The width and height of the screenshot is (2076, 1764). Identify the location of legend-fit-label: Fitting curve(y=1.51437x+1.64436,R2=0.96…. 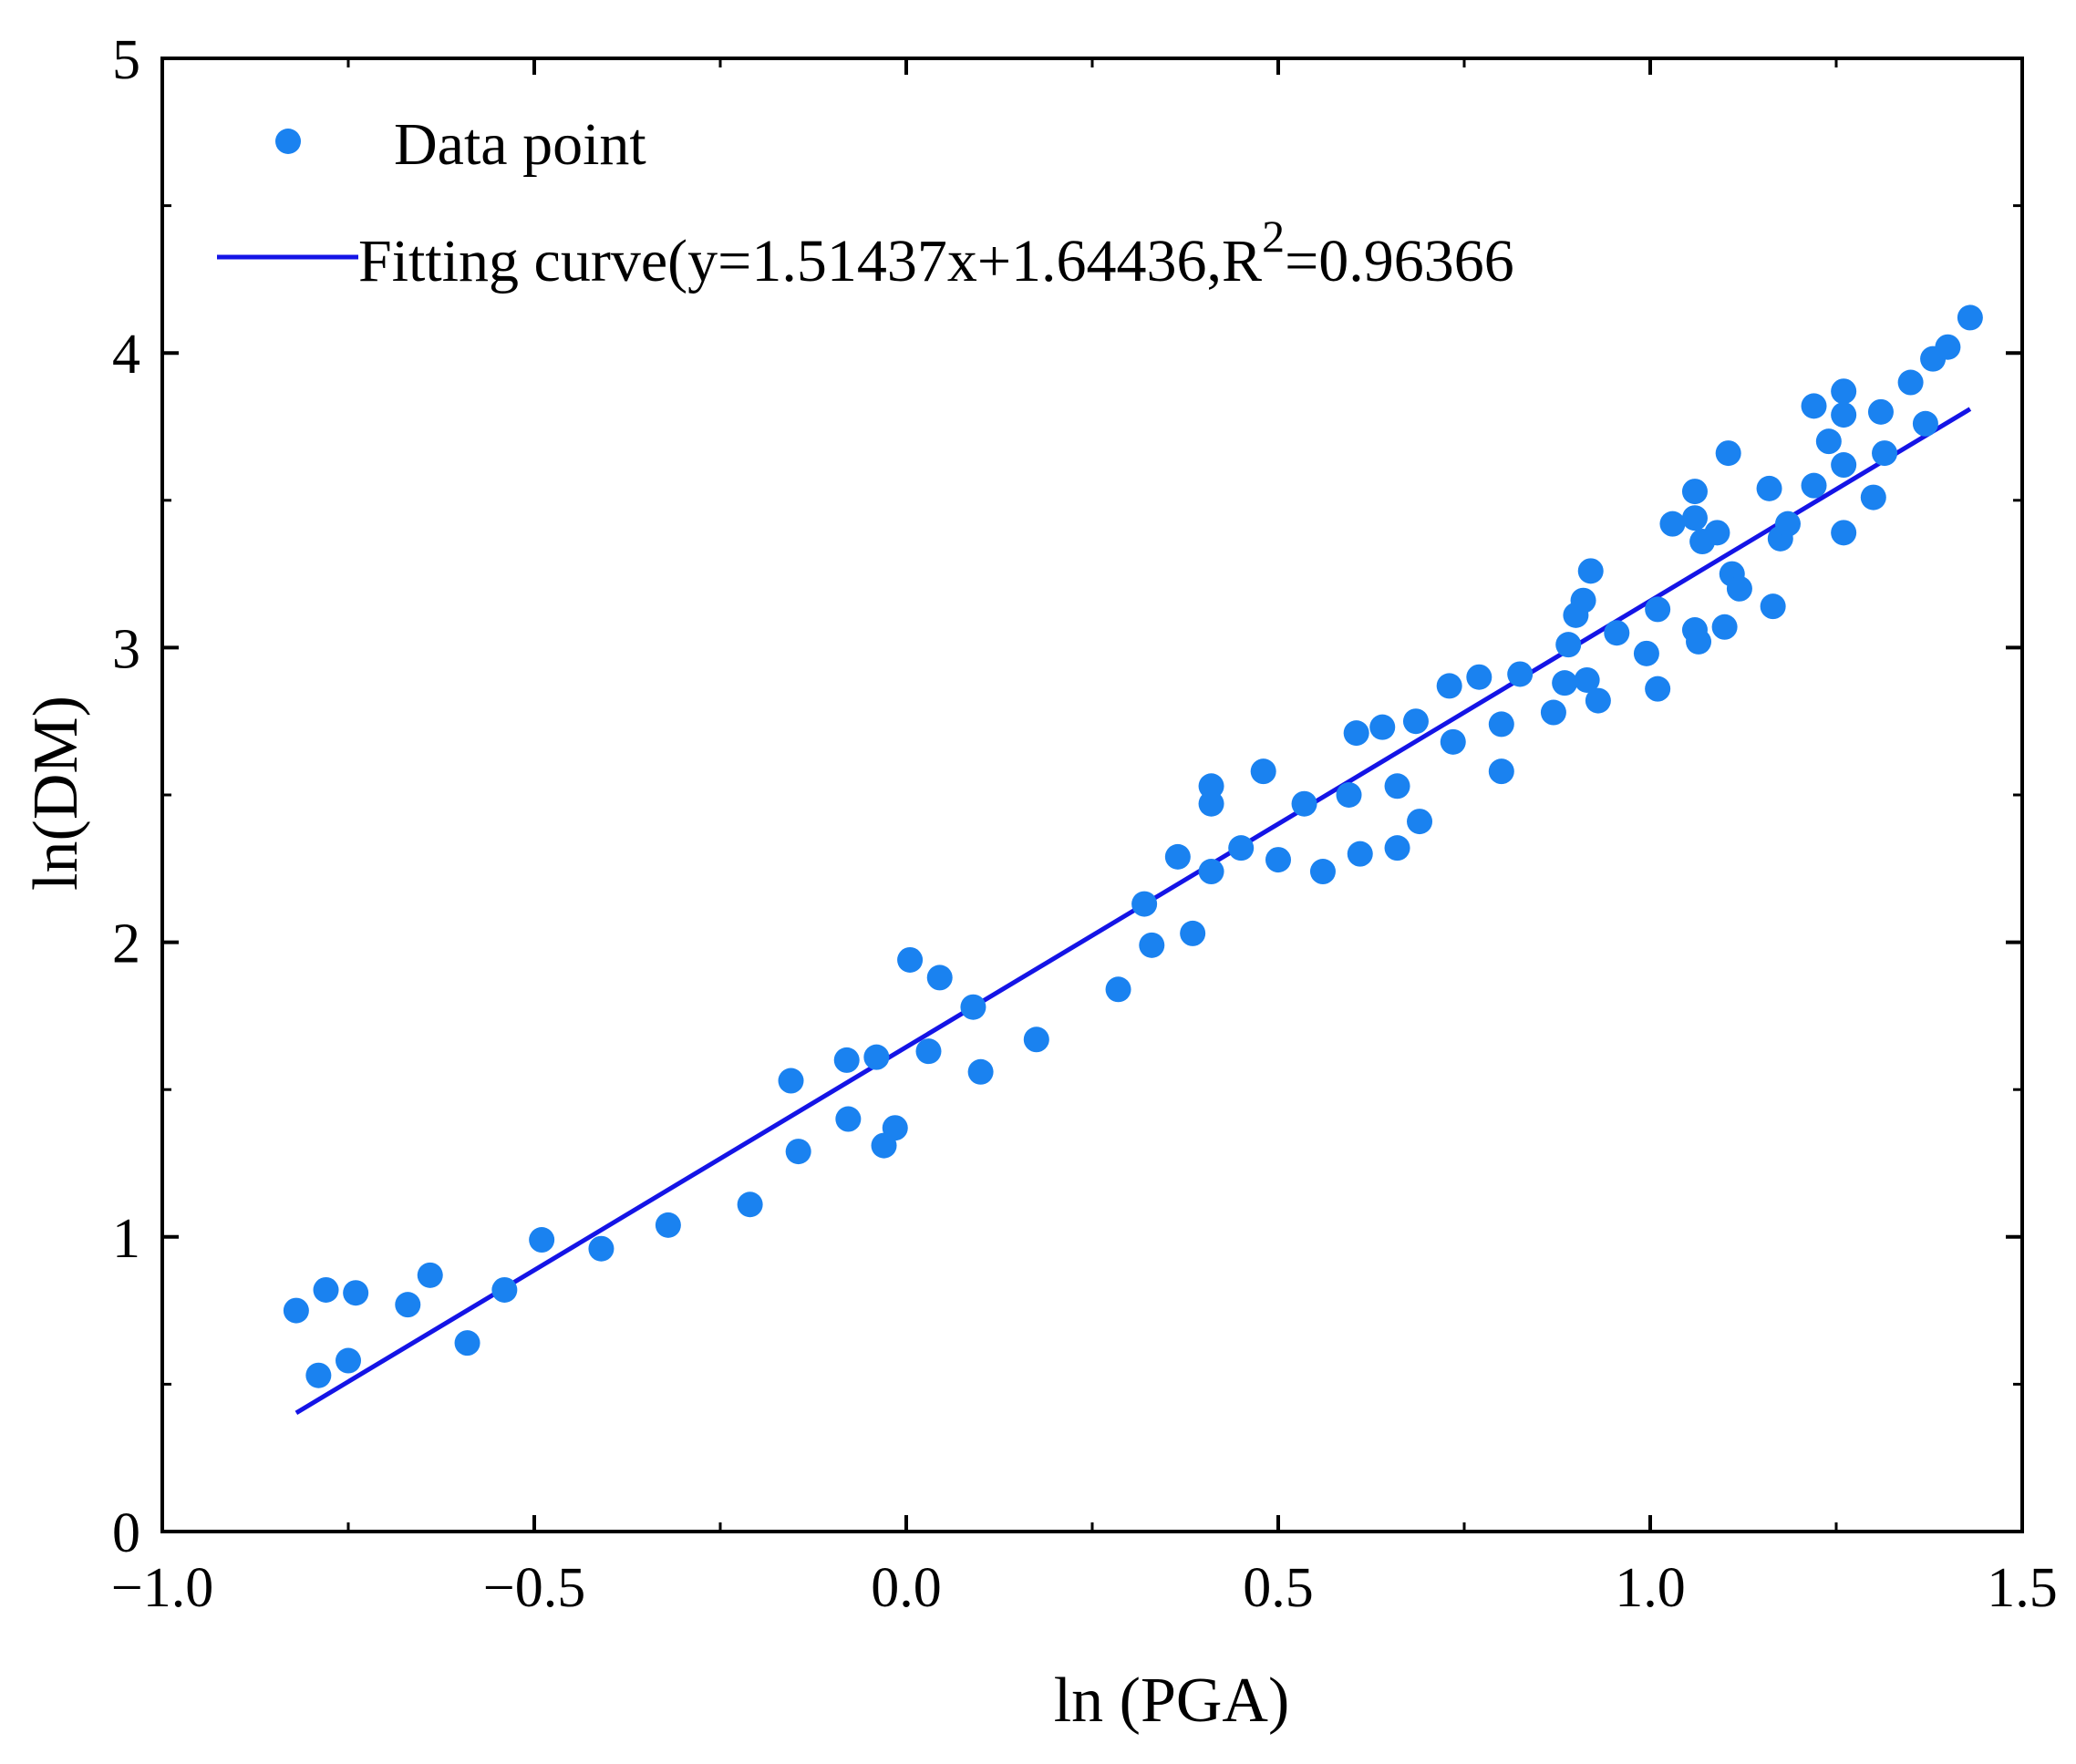
(936, 252).